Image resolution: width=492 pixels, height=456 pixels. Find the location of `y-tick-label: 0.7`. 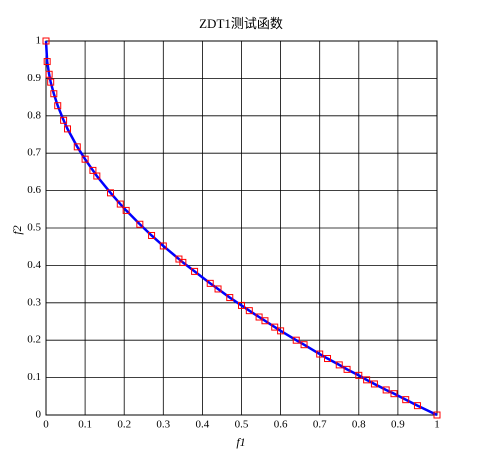

y-tick-label: 0.7 is located at coordinates (34, 153).